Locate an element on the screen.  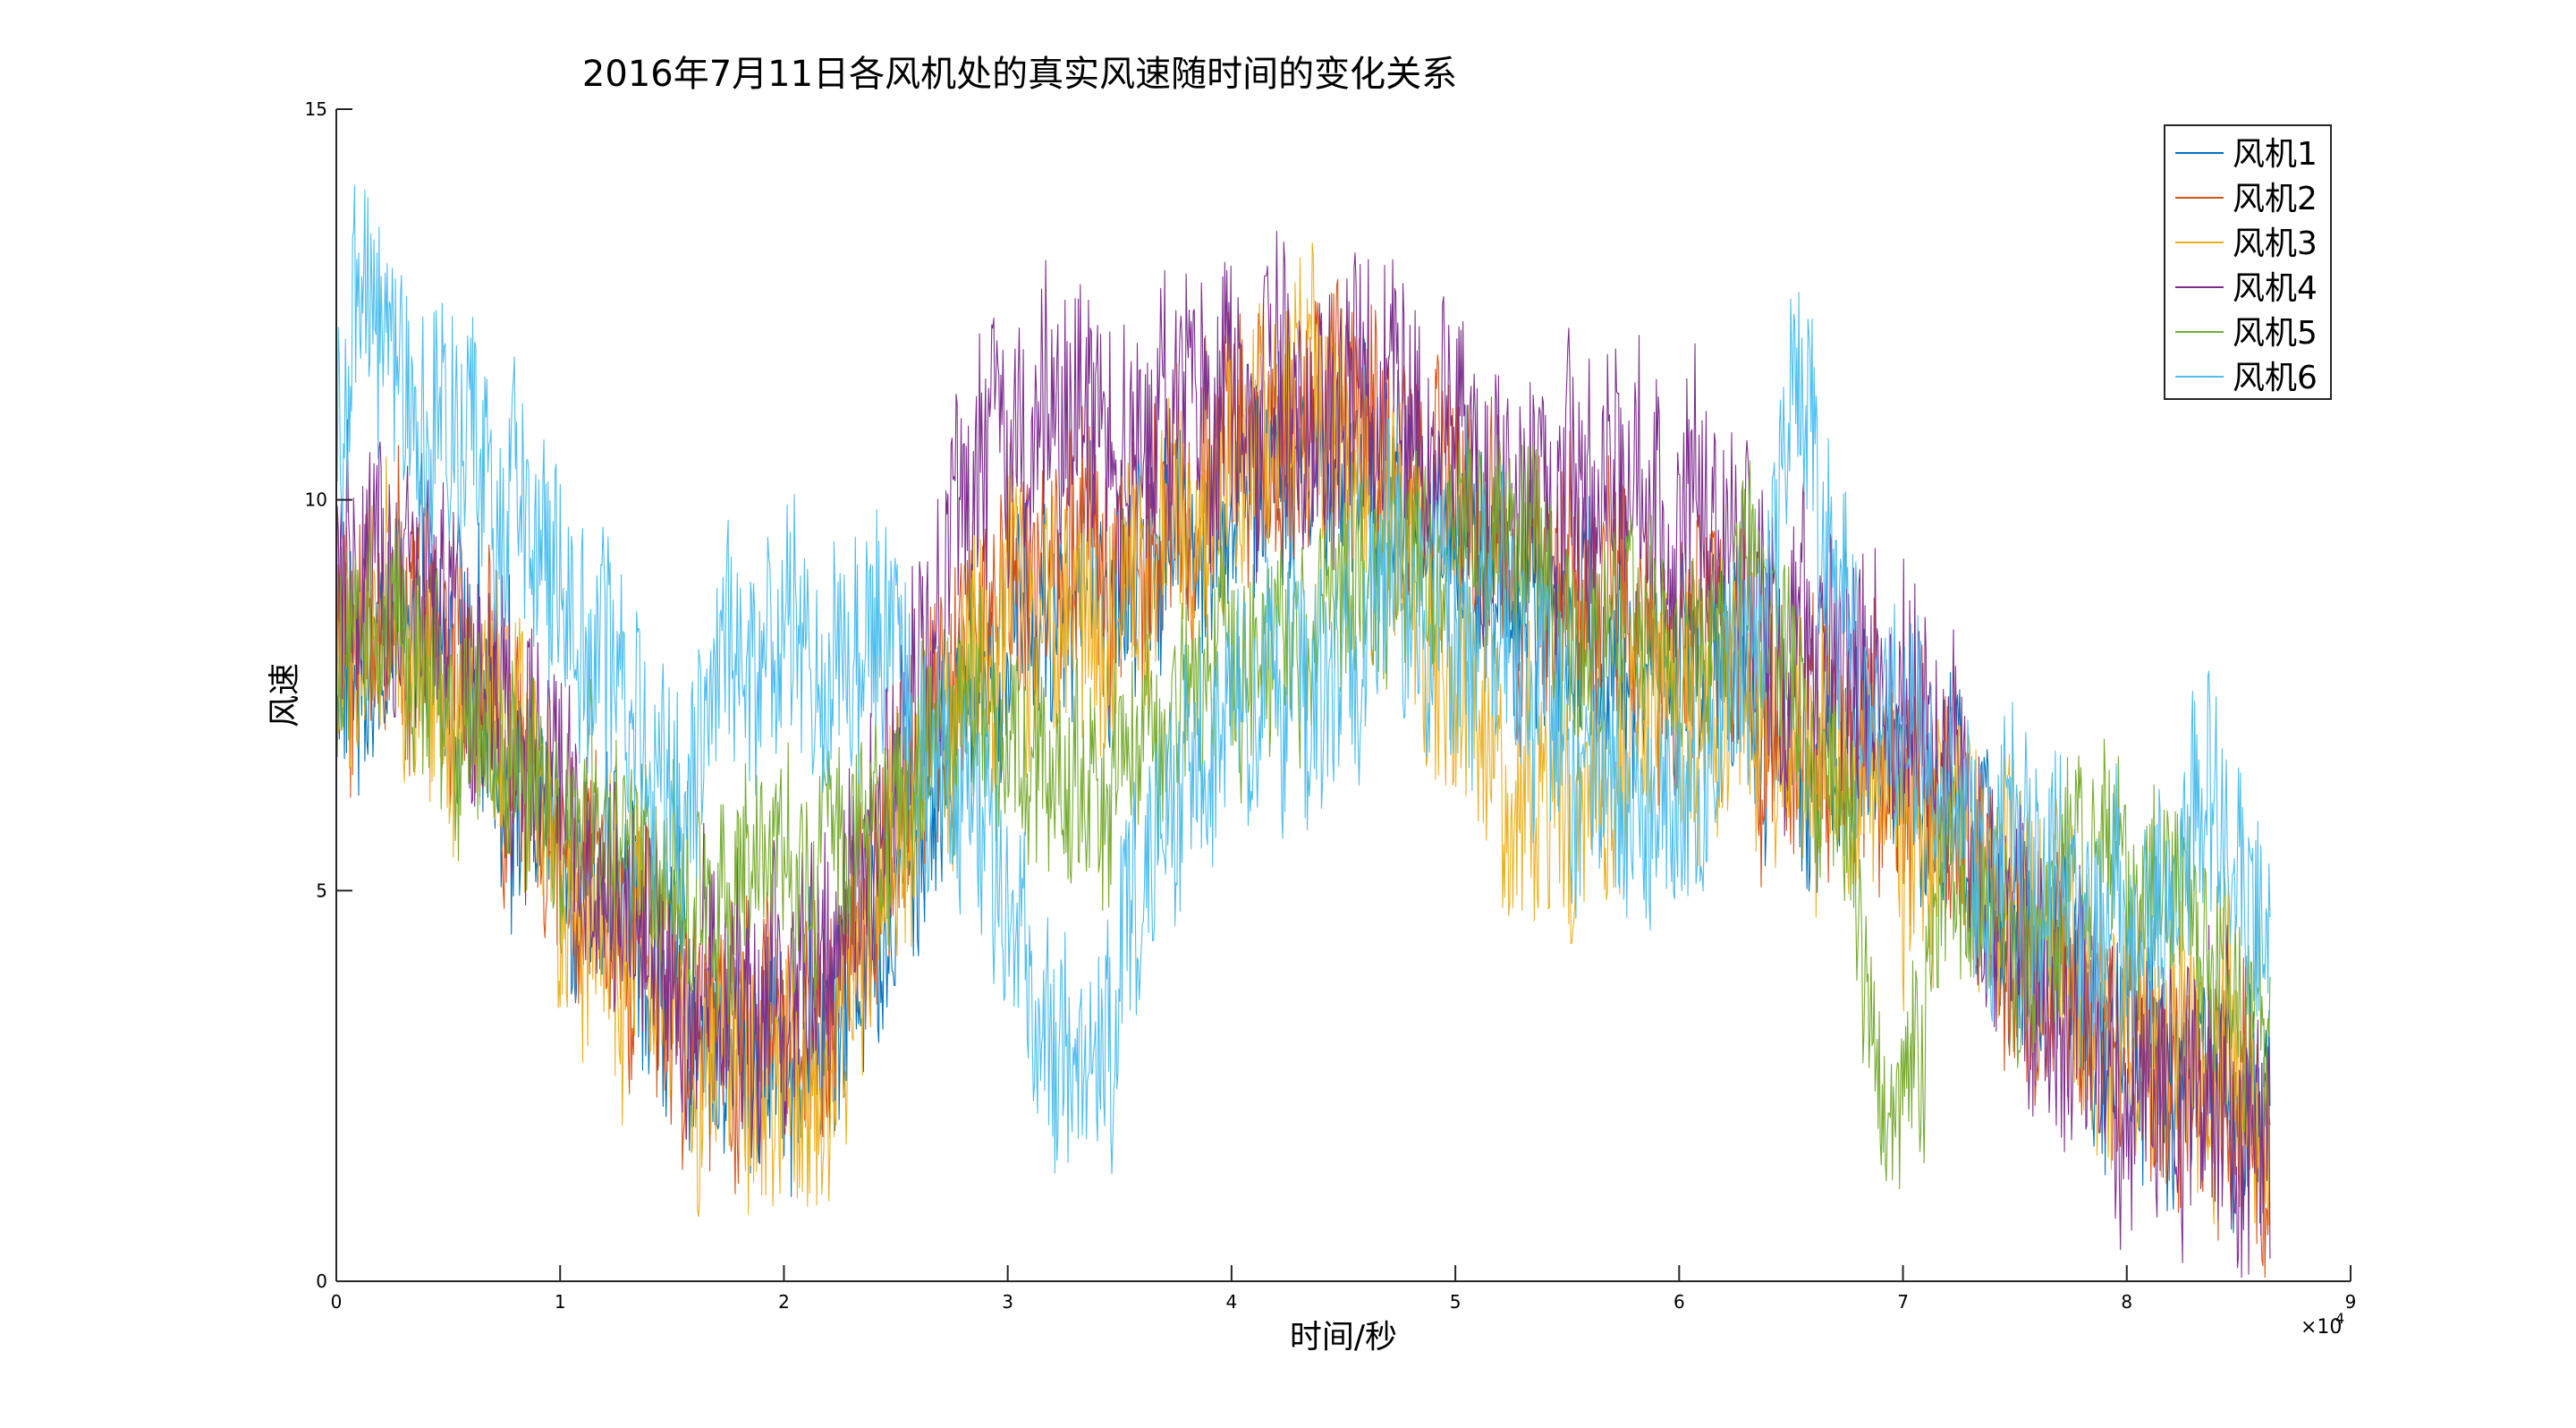
x-tick-label: 4 is located at coordinates (1232, 1302).